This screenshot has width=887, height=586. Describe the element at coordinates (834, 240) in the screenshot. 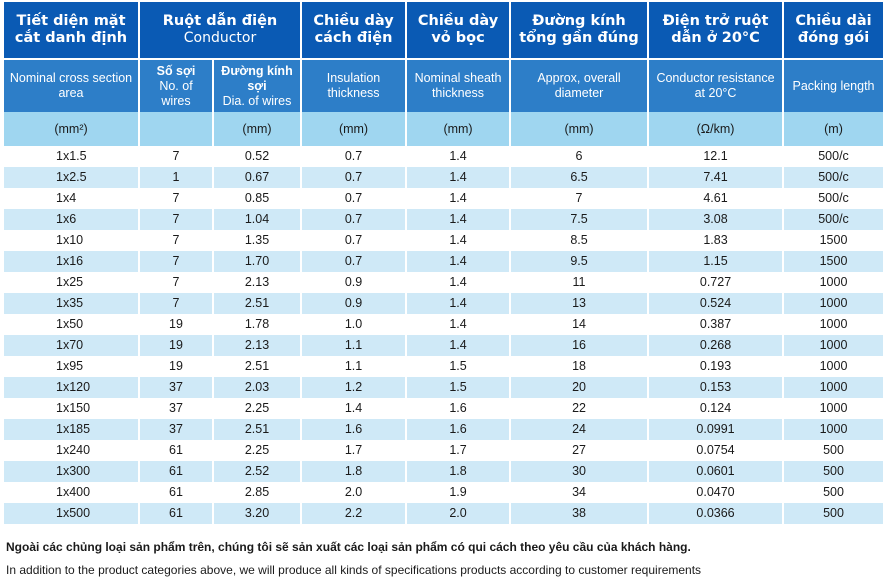

I see `cell-packing: 1500` at that location.